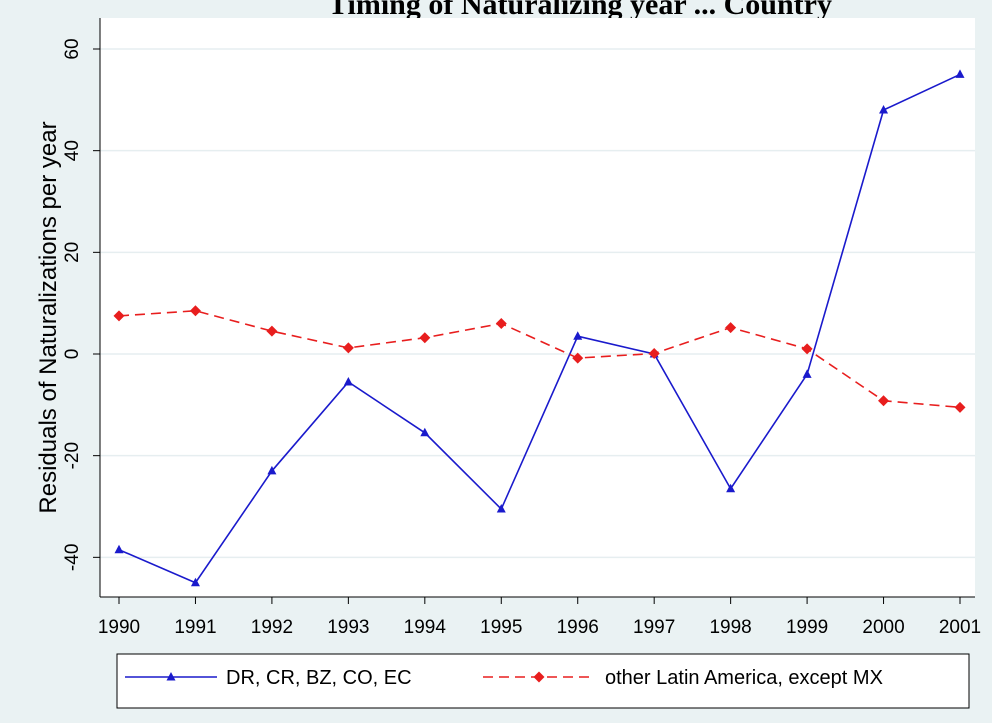 This screenshot has width=992, height=723. I want to click on legend-label-1: DR, CR, BZ, CO, EC, so click(319, 678).